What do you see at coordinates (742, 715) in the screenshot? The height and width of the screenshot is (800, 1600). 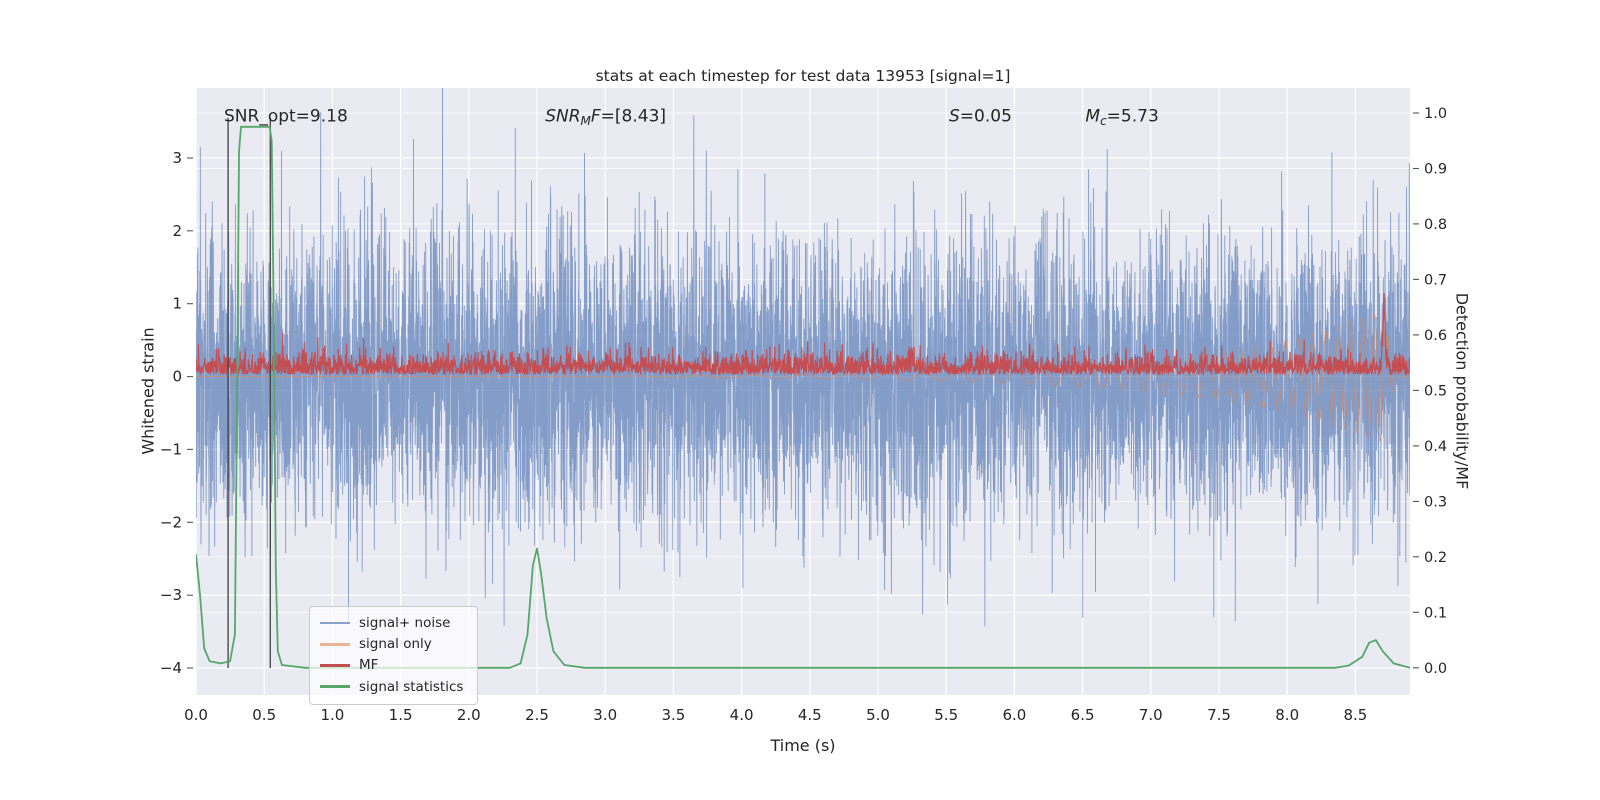 I see `x-tick-label: 4.0` at bounding box center [742, 715].